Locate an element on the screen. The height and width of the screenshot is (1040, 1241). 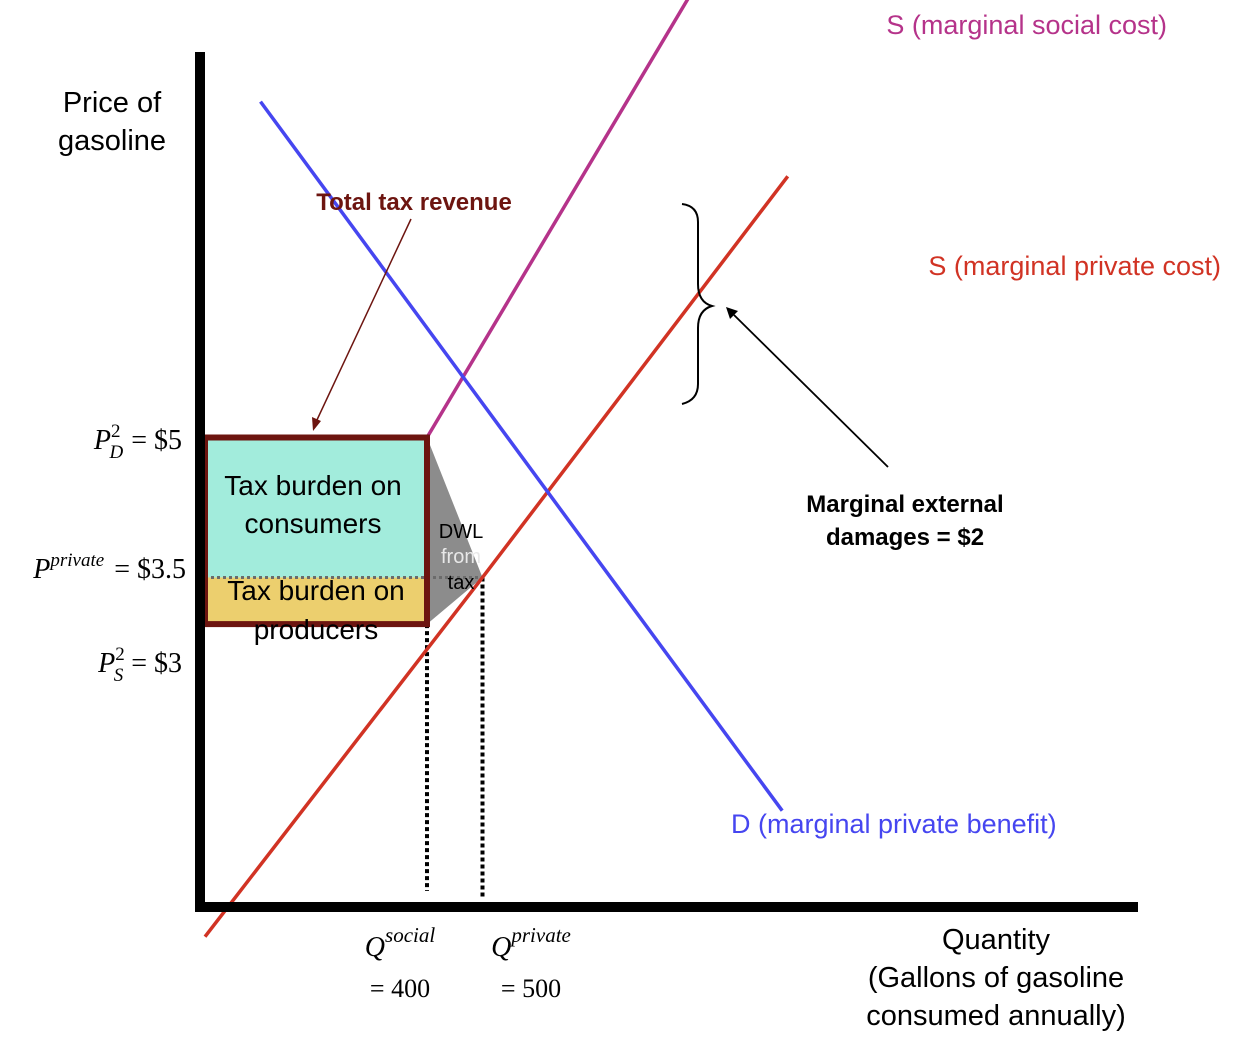
quantity-tick-labels: Qsocial = 400 Qprivate = 500 is located at coordinates (468, 963).